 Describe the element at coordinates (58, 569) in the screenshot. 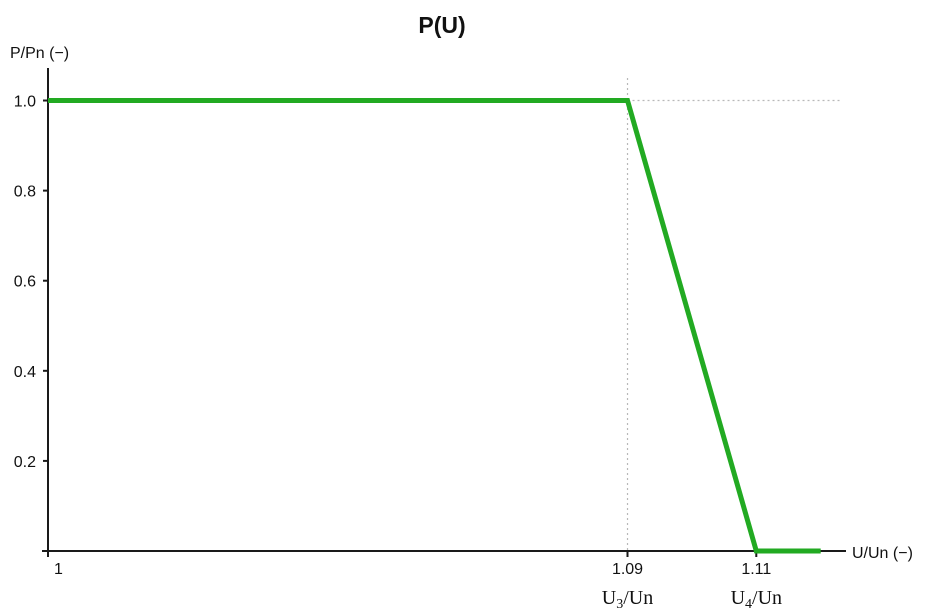

I see `x-tick-label: 1` at that location.